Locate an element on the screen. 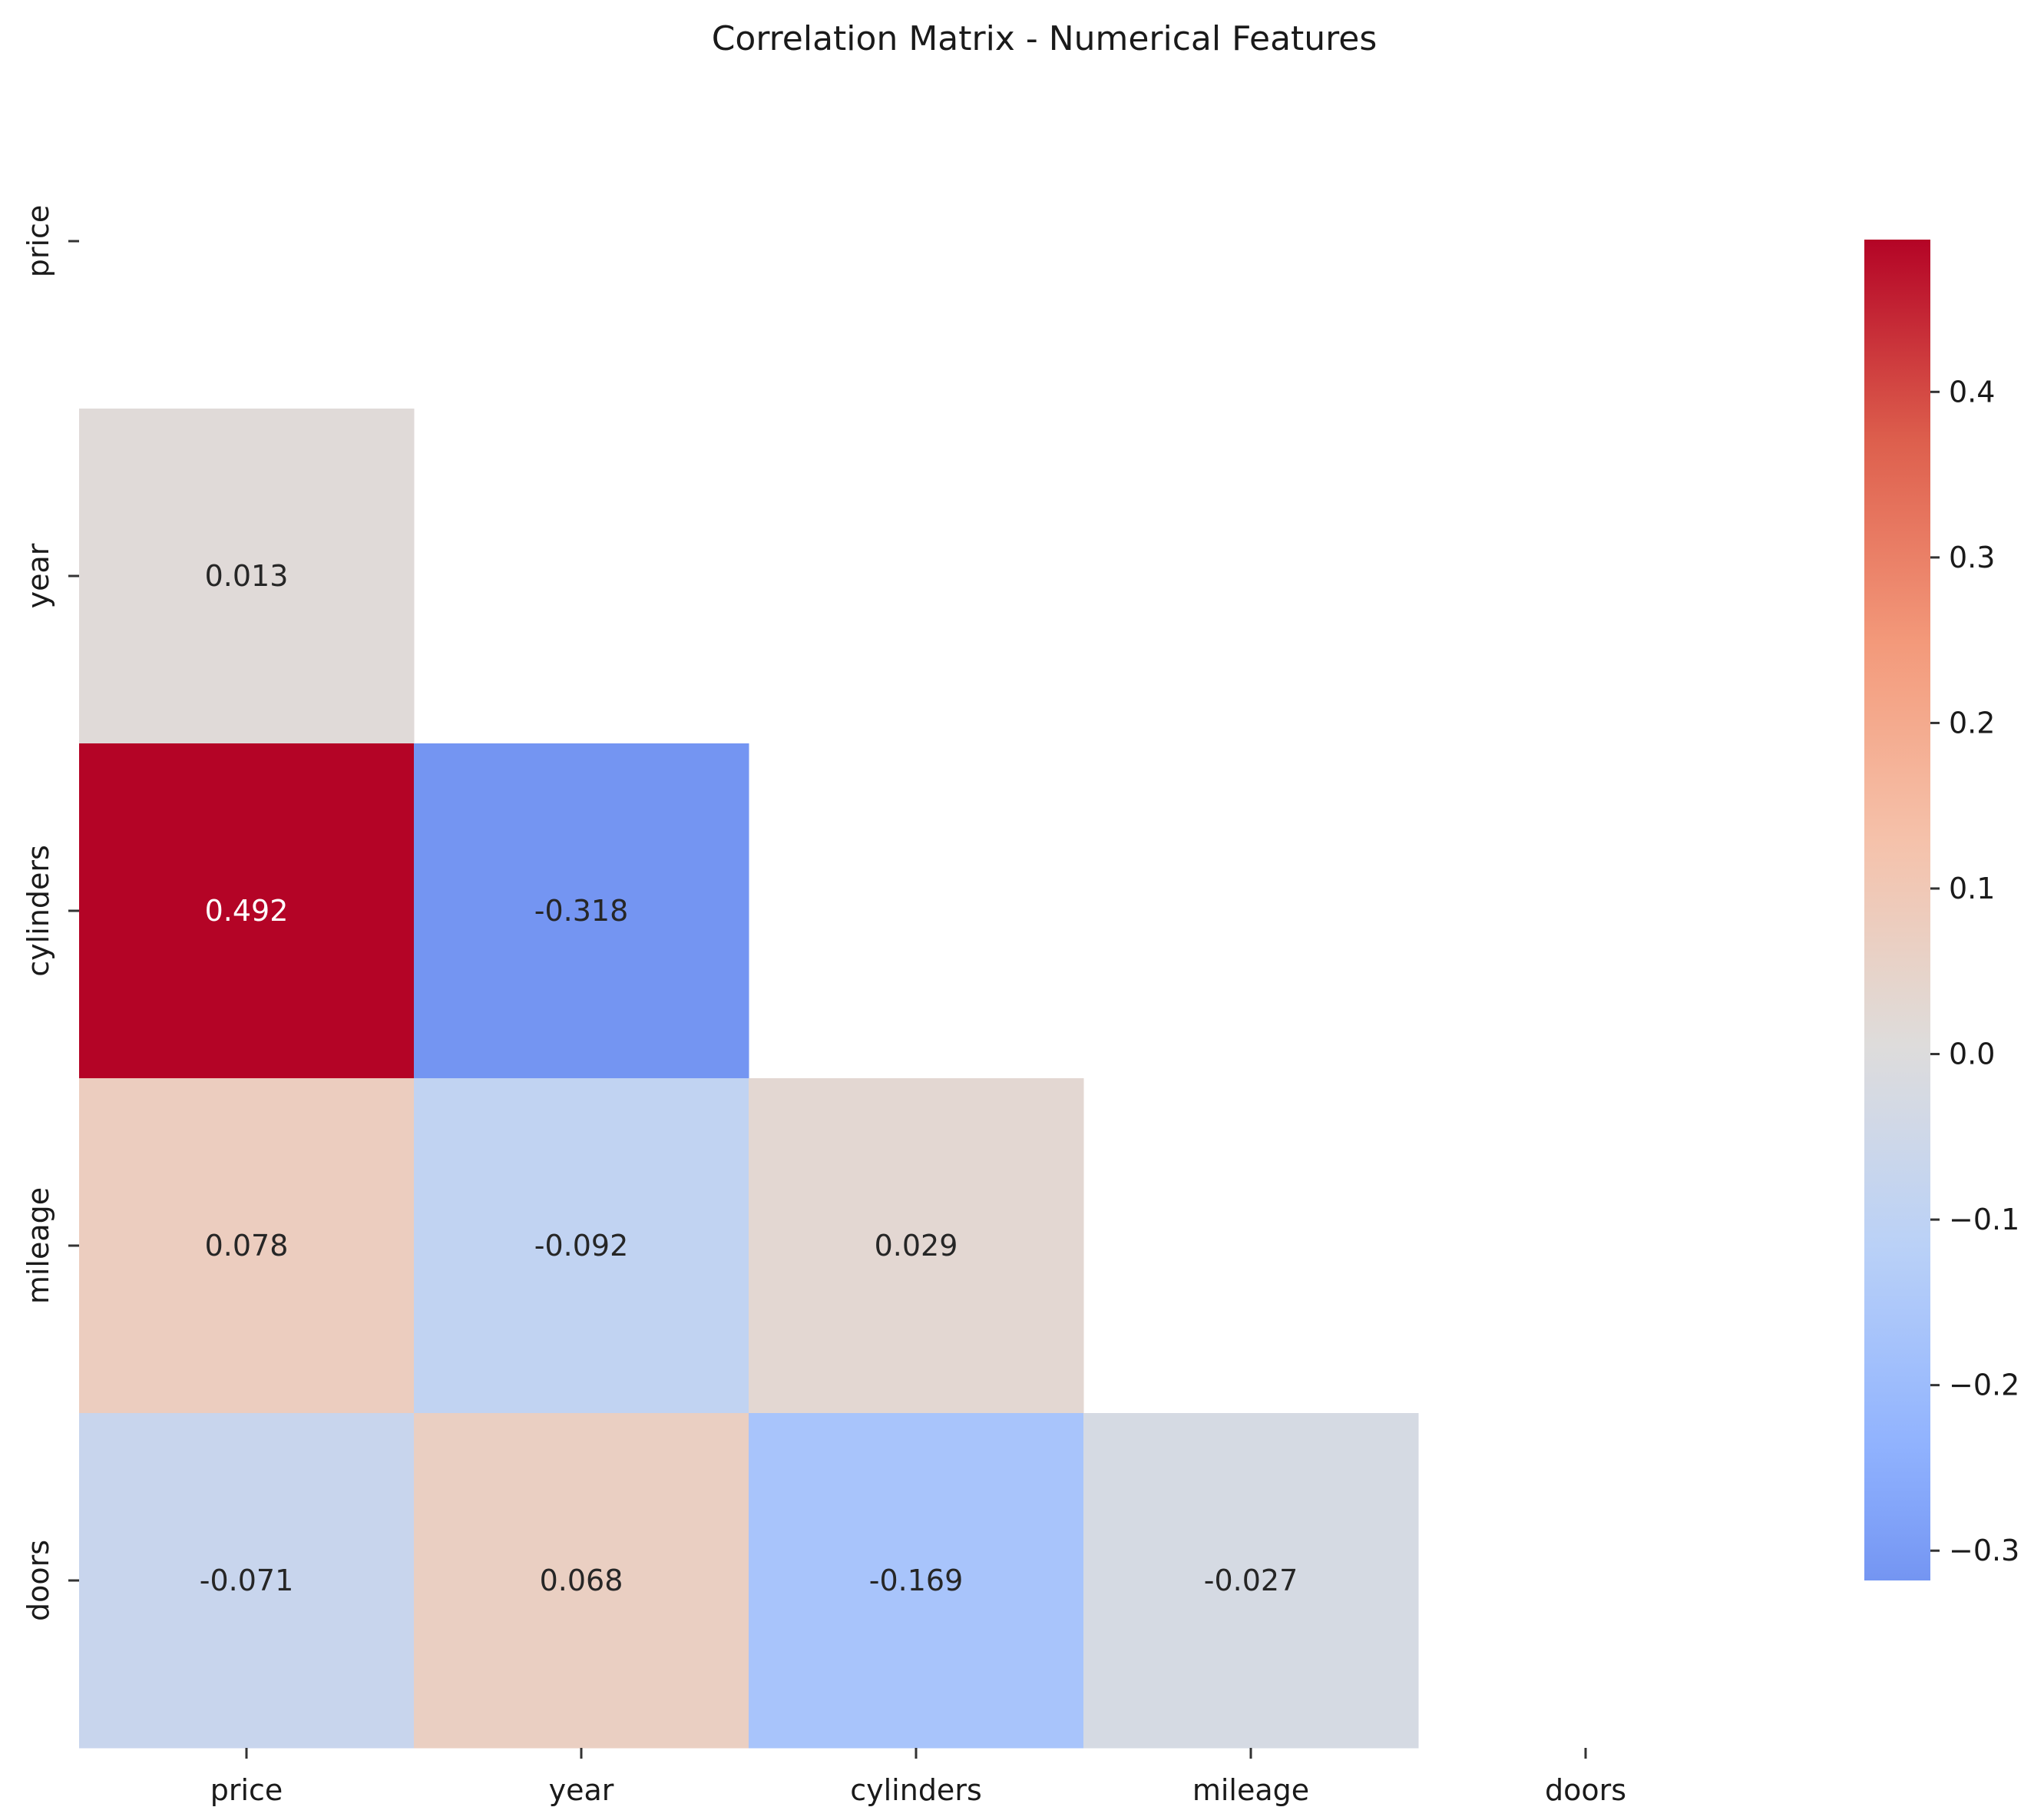 The width and height of the screenshot is (2044, 1817). y-axis: price year cylinders mileage doors is located at coordinates (50, 913).